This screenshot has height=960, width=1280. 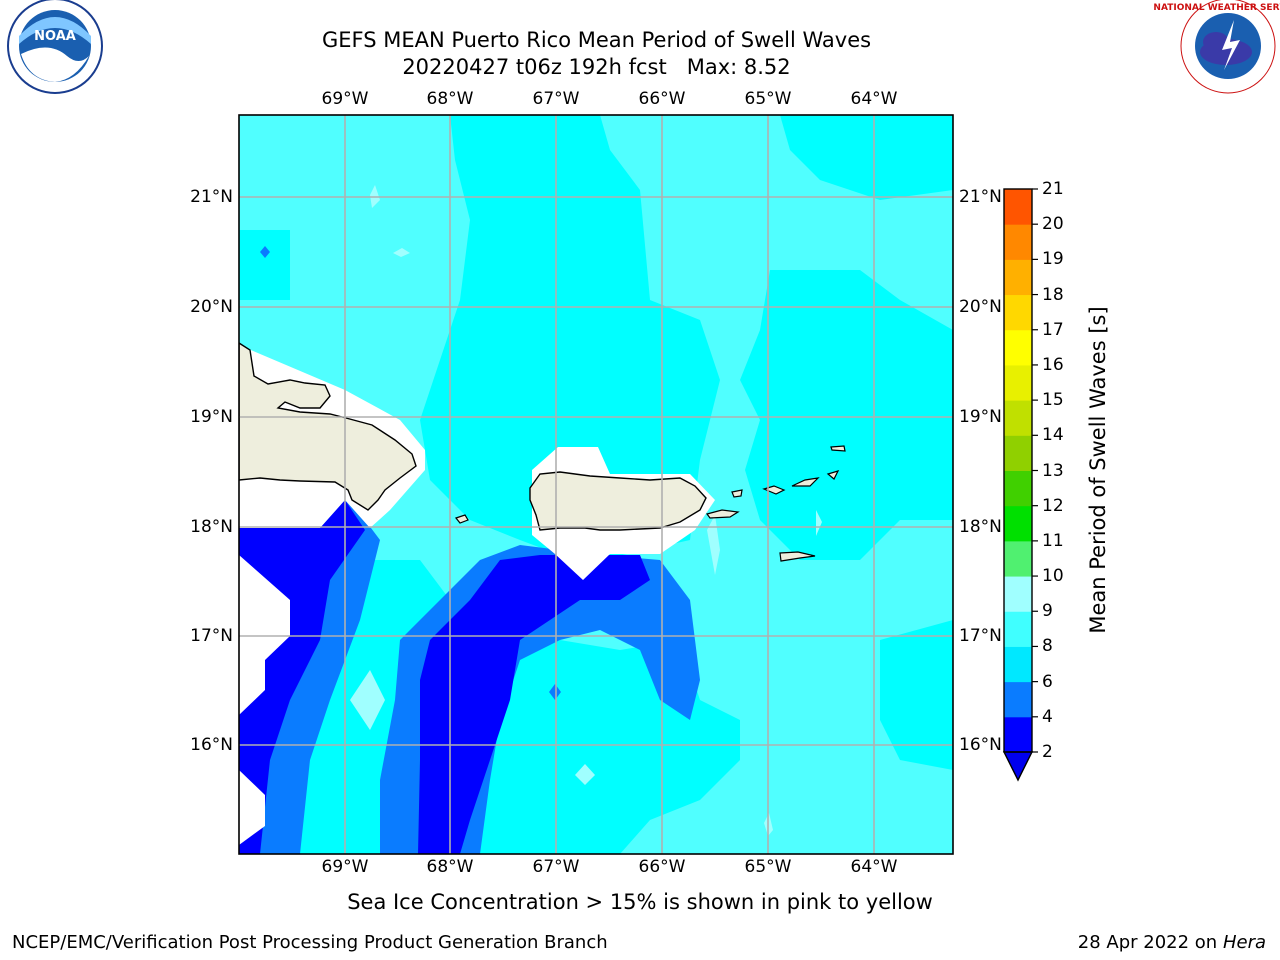 I want to click on lat-label-right-17n: 17°N, so click(x=980, y=636).